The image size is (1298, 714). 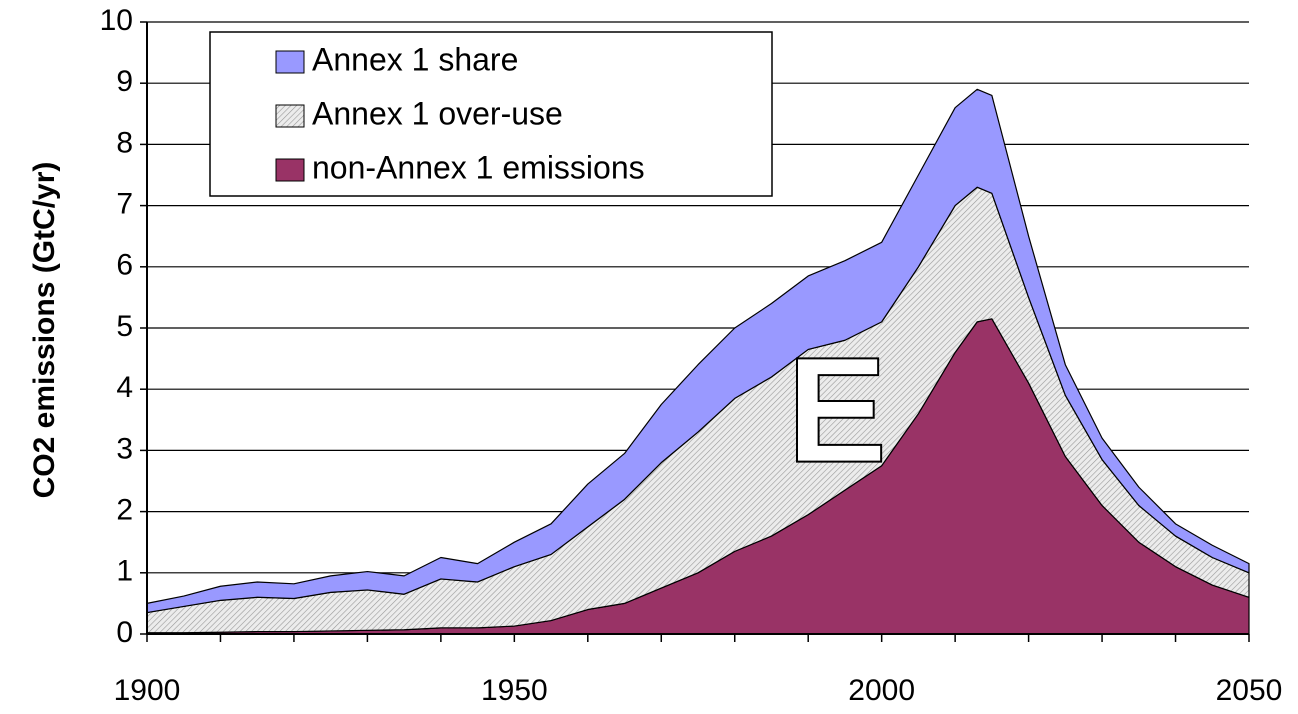 I want to click on y-tick-label: 6, so click(x=124, y=265).